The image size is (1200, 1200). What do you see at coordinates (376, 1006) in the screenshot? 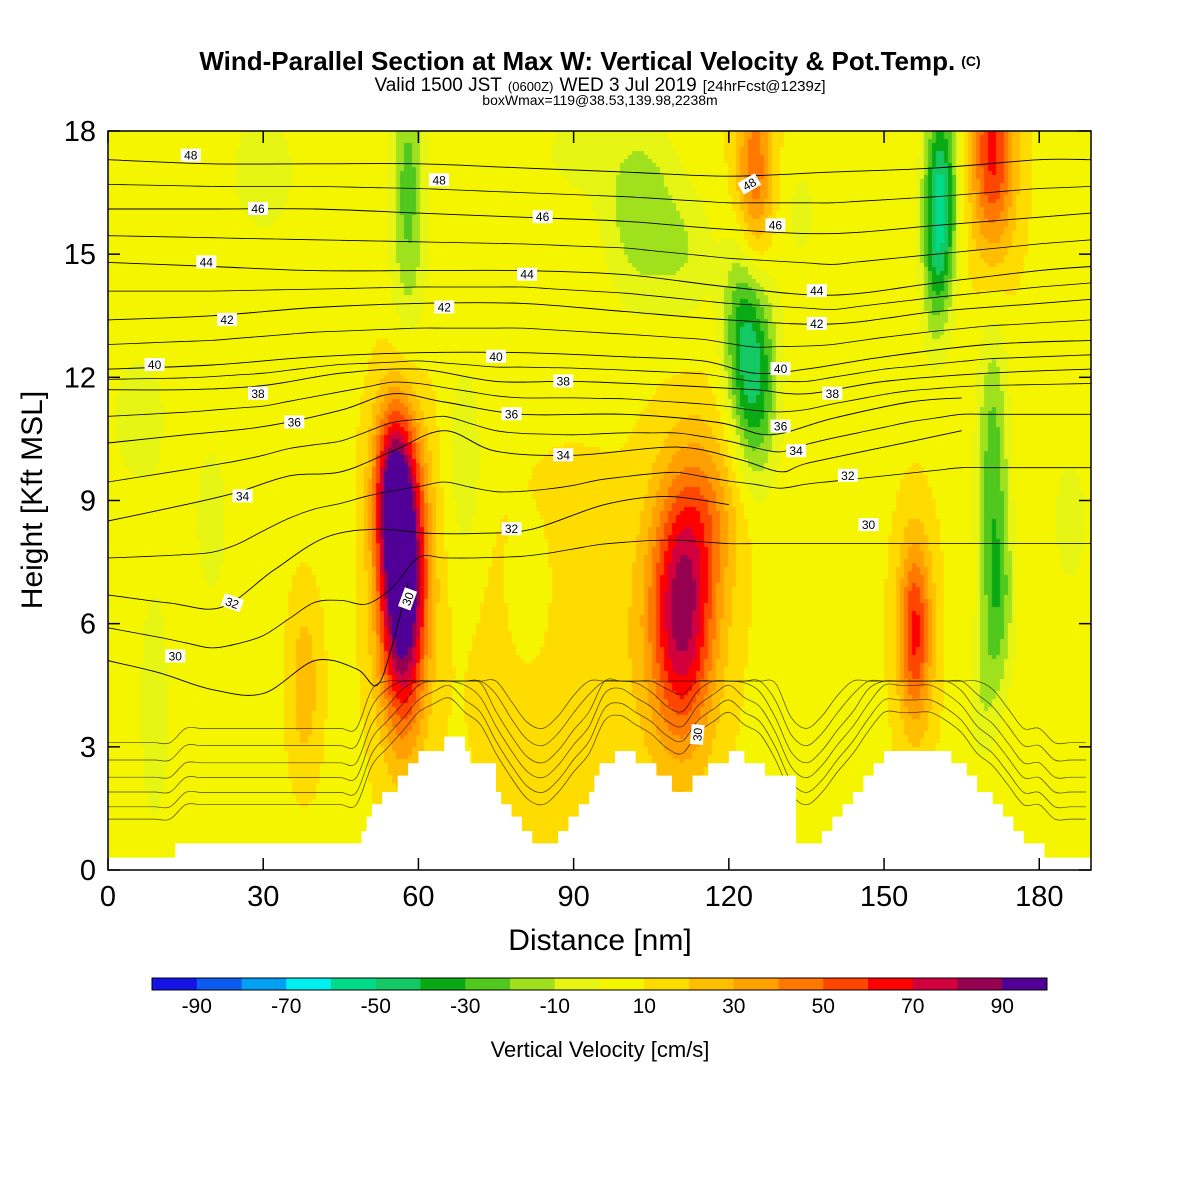
I see `colorbar-tick-label: -50` at bounding box center [376, 1006].